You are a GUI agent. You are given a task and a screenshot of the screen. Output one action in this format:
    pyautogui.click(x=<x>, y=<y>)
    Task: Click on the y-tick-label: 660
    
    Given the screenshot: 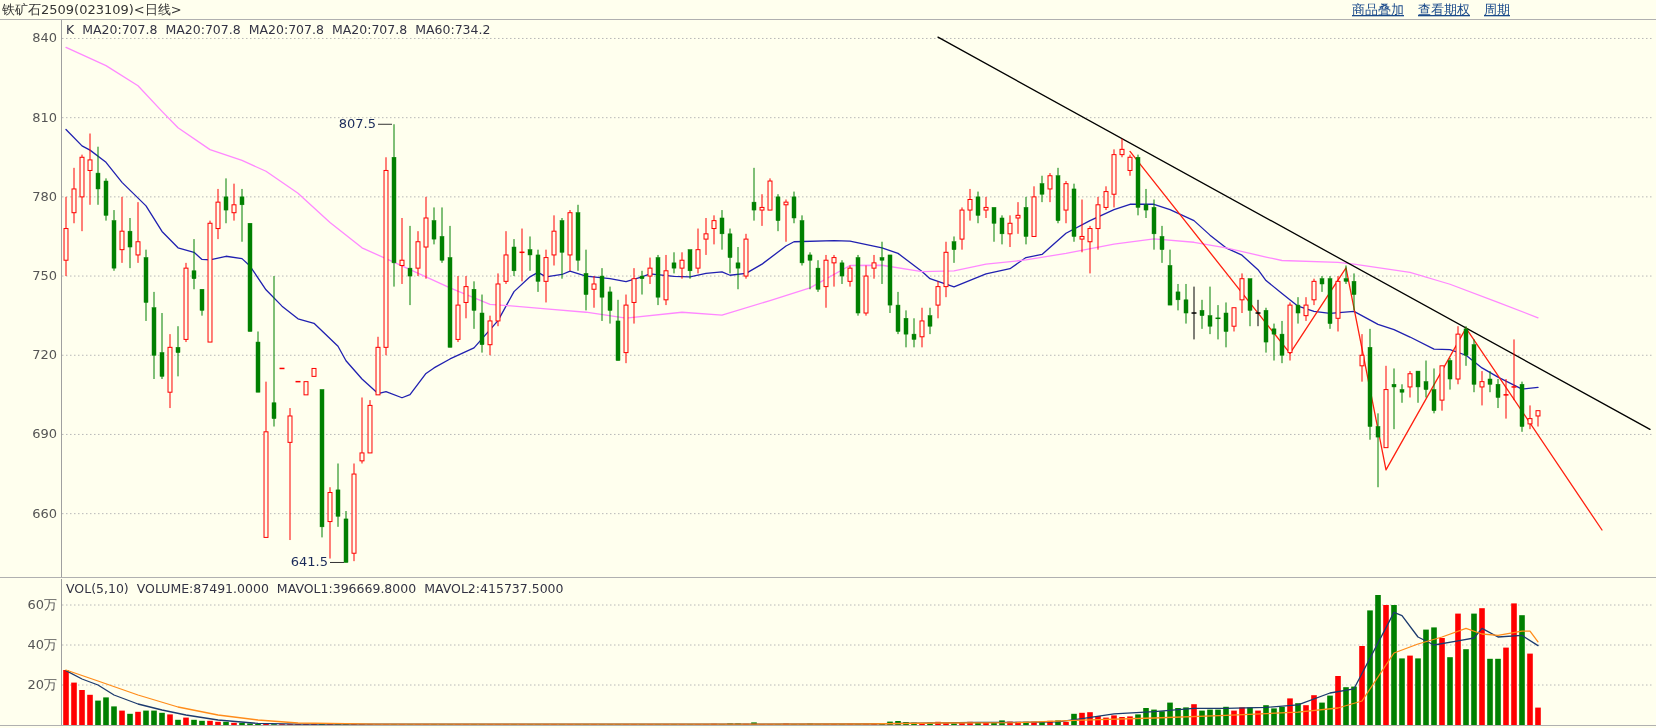 What is the action you would take?
    pyautogui.click(x=44, y=513)
    